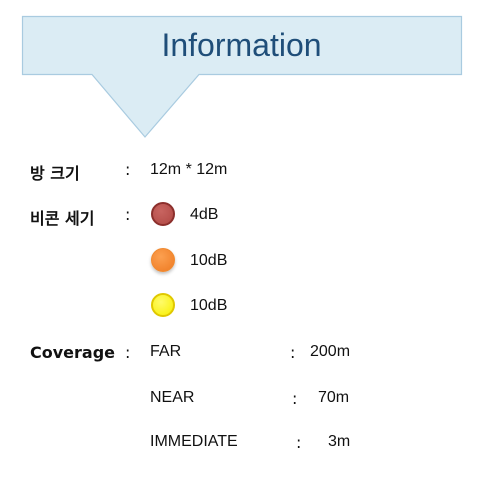 The height and width of the screenshot is (483, 478). I want to click on coverage-label: Coverage, so click(73, 352).